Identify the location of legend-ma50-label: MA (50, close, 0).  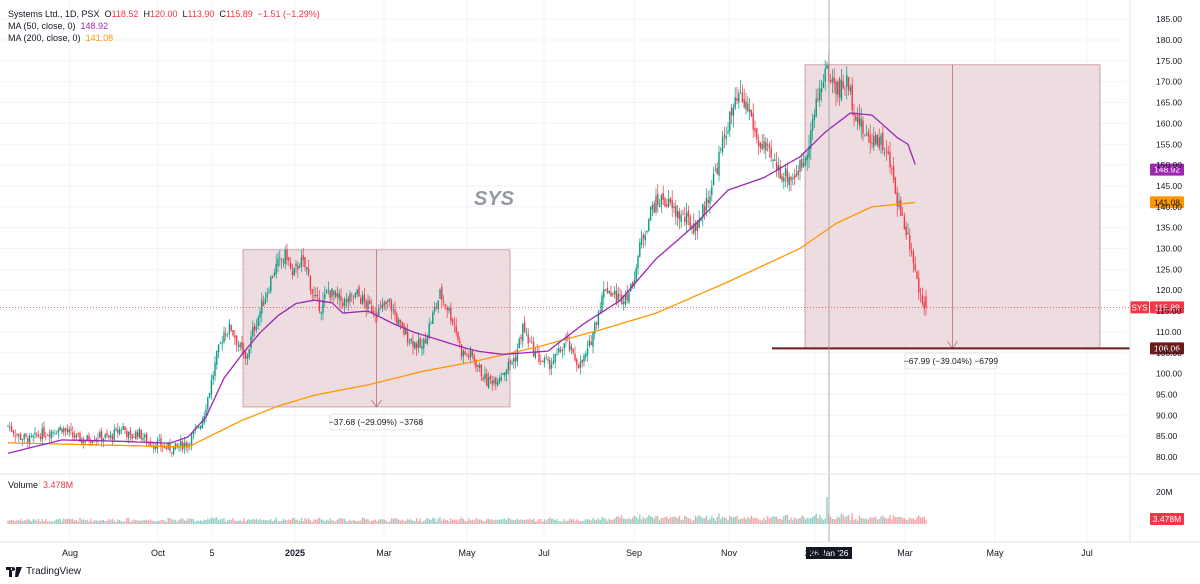
(42, 26).